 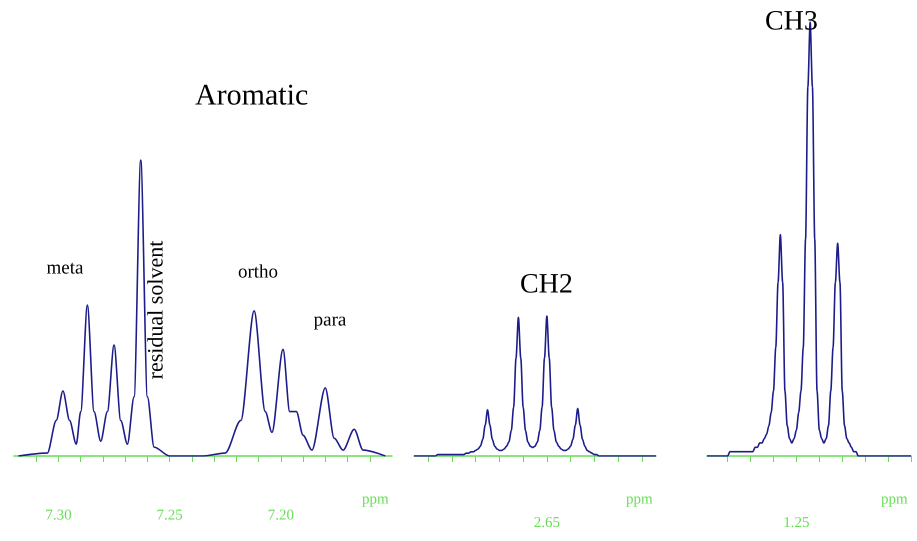 What do you see at coordinates (547, 523) in the screenshot?
I see `text: 2.65` at bounding box center [547, 523].